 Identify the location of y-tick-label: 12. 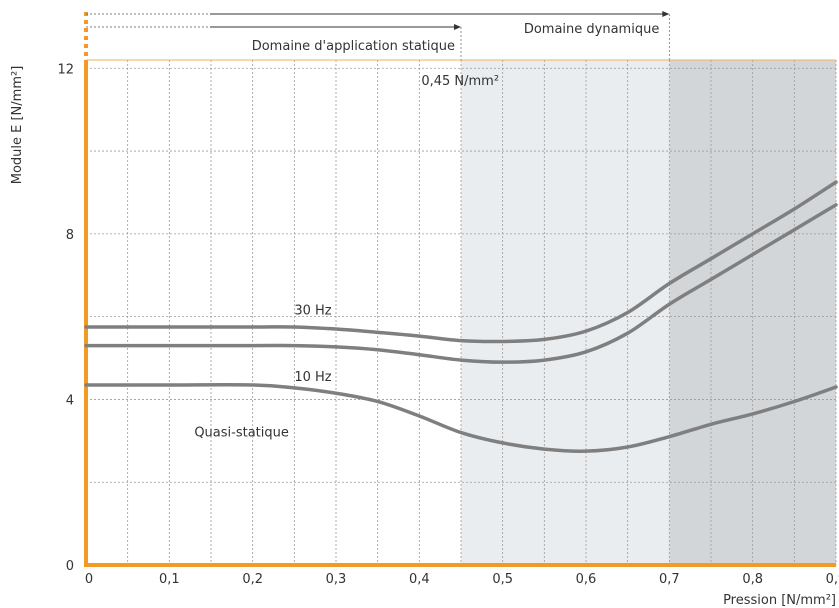
(65, 69).